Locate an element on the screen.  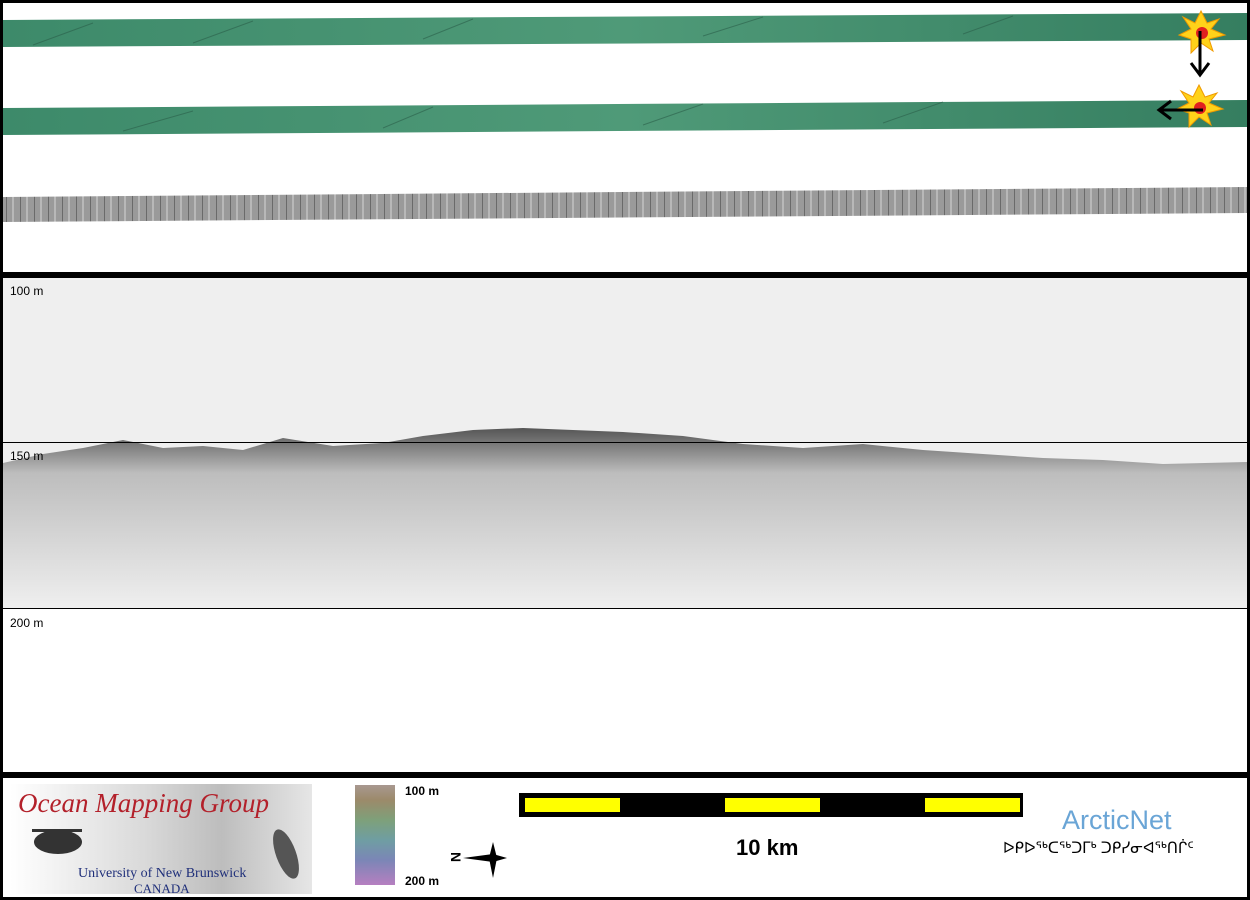
omg-logo-title: Ocean Mapping Group is located at coordinates (143, 803).